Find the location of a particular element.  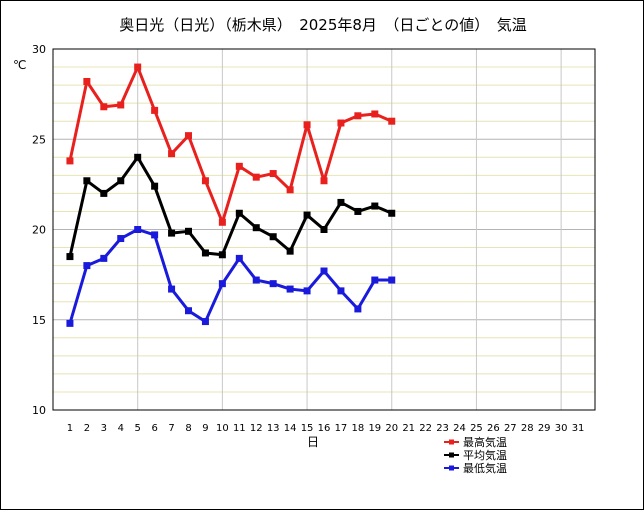

y-axis-ticks: 10 15 20 25 30 is located at coordinates (39, 230).